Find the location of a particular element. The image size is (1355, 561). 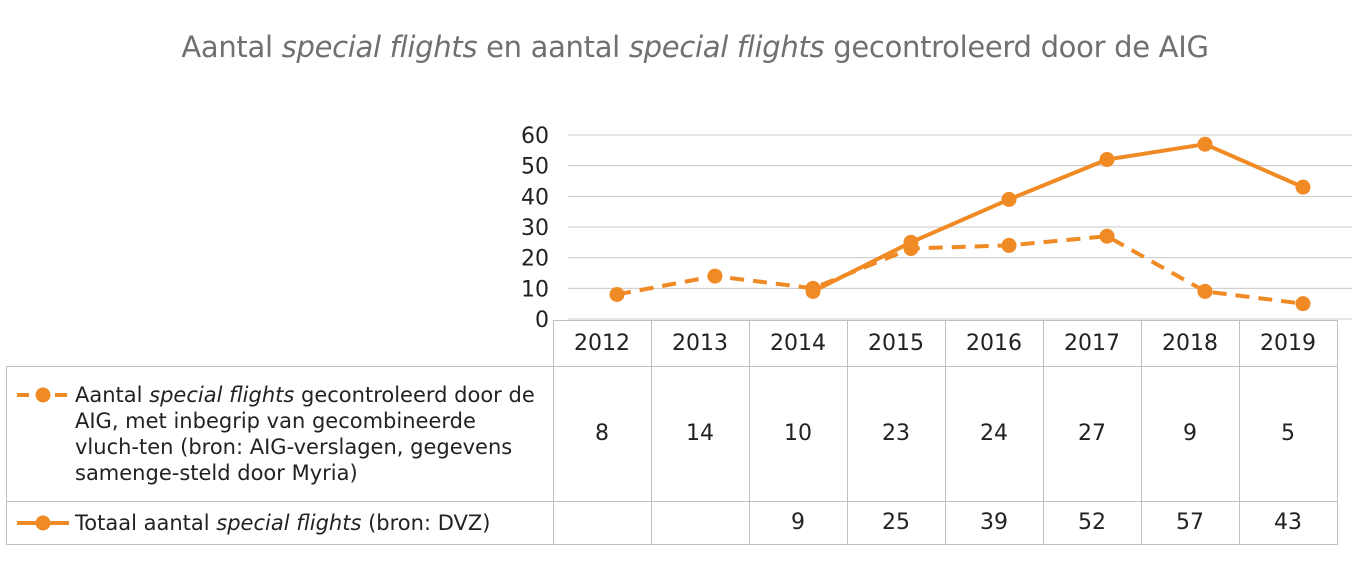

legend-dashed-line-marker-icon is located at coordinates (45, 395).